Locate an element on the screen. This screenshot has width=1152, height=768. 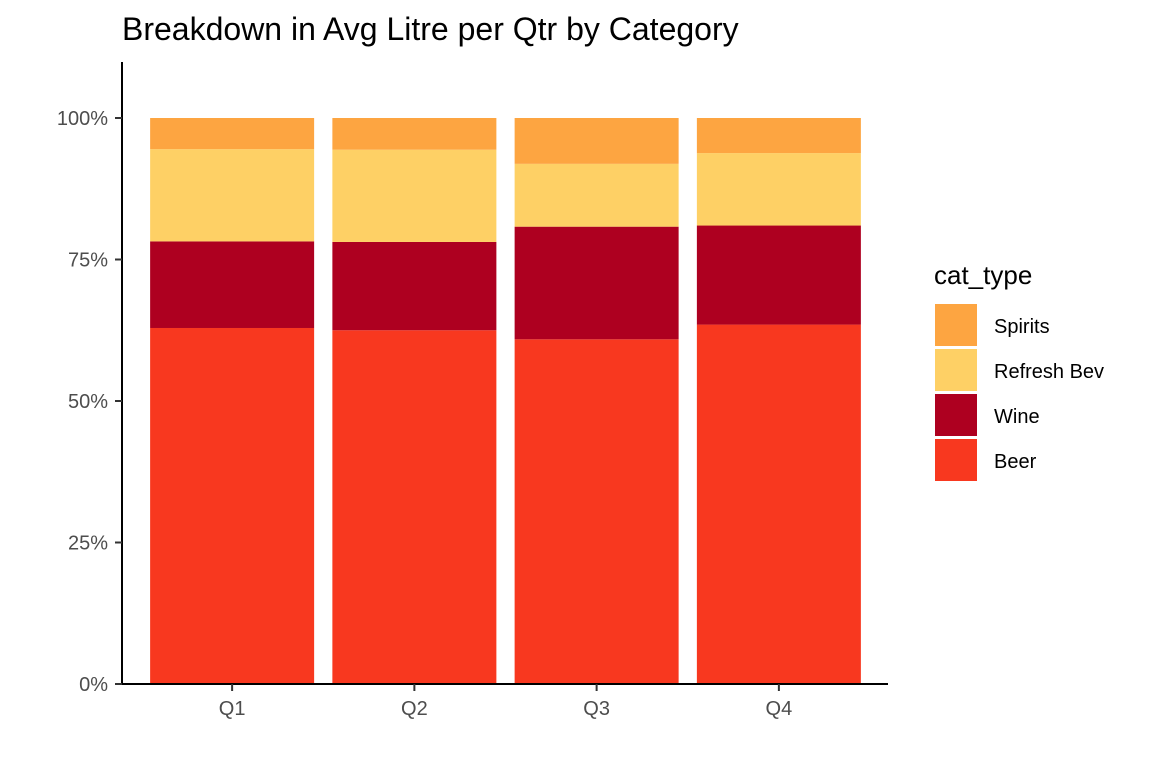
bar-segment-q4-beer is located at coordinates (778, 504).